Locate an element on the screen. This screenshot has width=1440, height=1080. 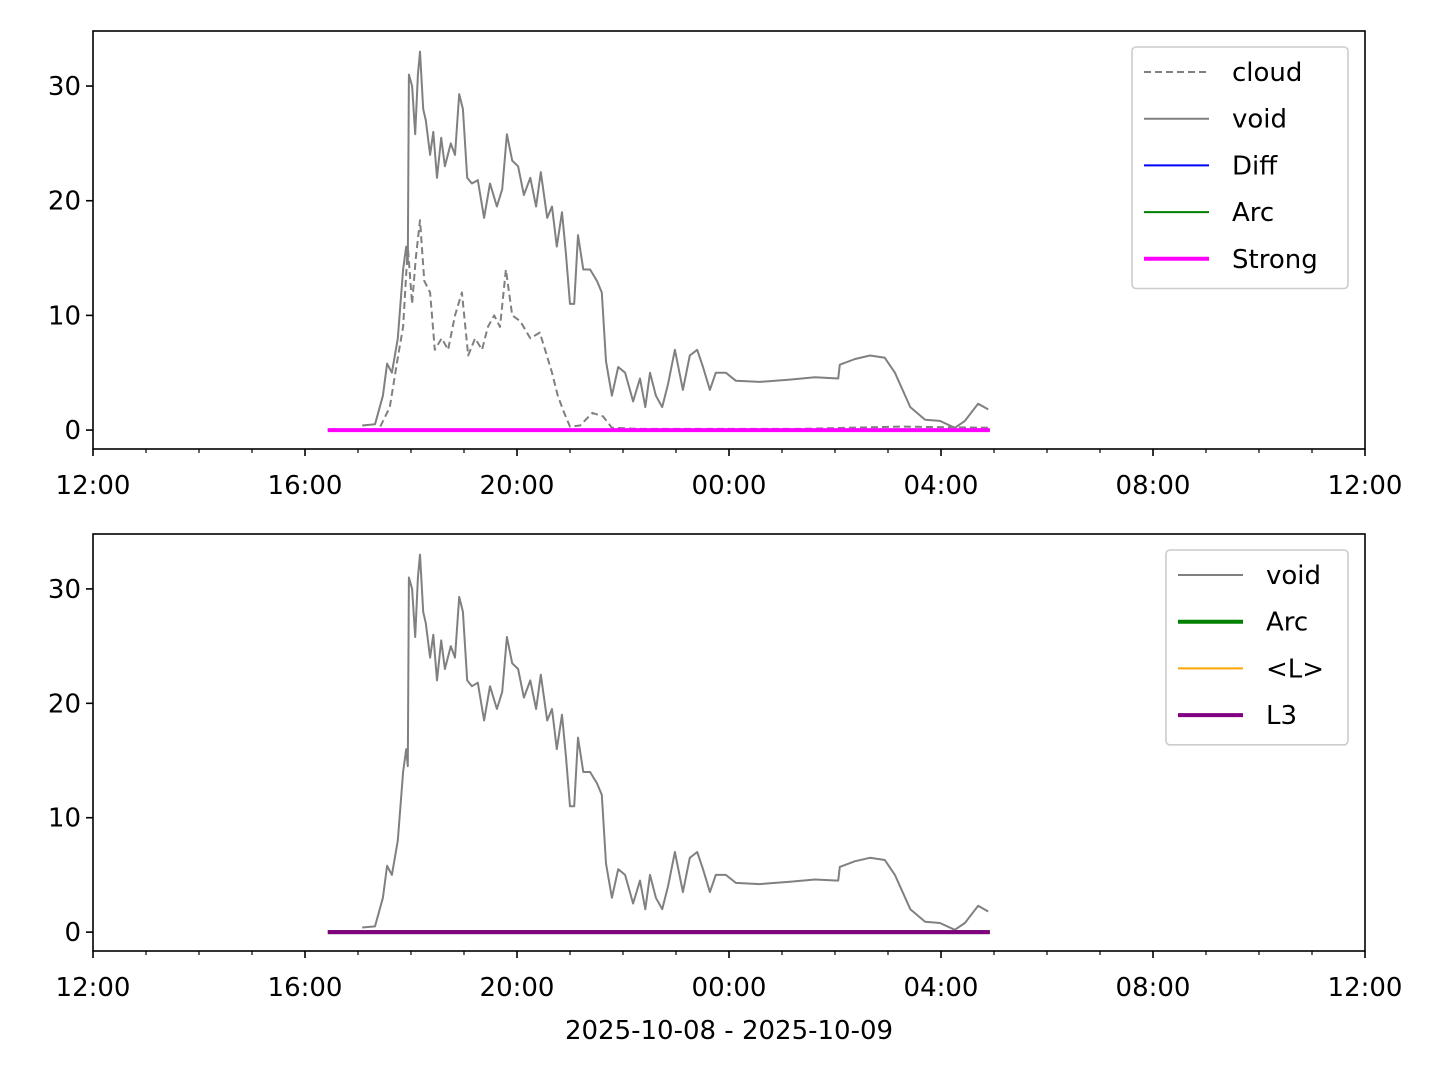
legend-label: Strong is located at coordinates (1275, 260).